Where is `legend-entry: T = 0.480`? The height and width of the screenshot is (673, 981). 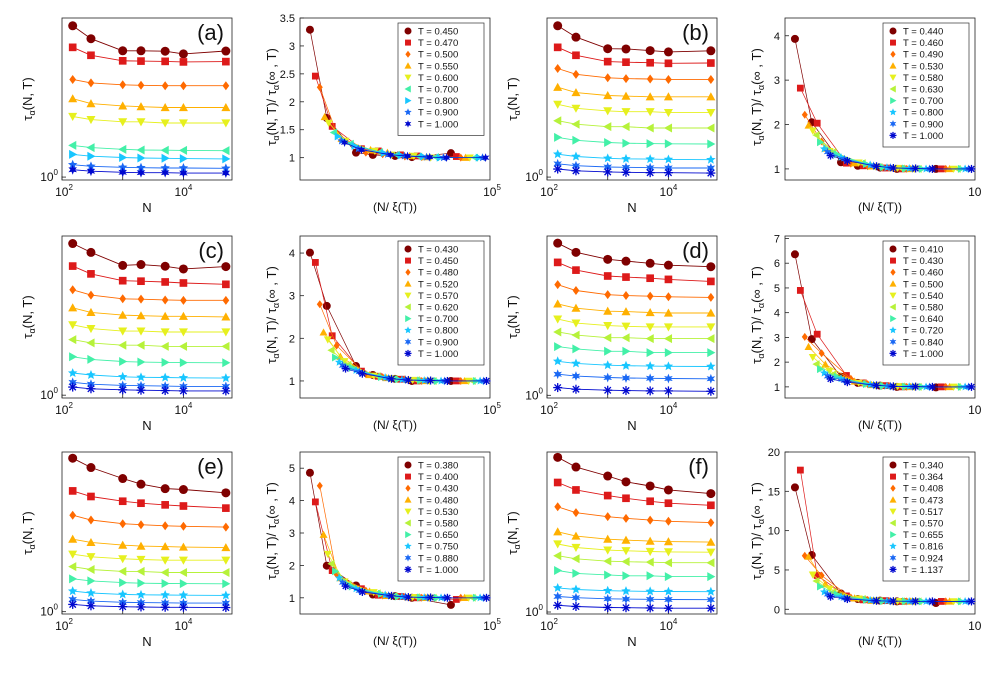
legend-entry: T = 0.480 is located at coordinates (438, 500).